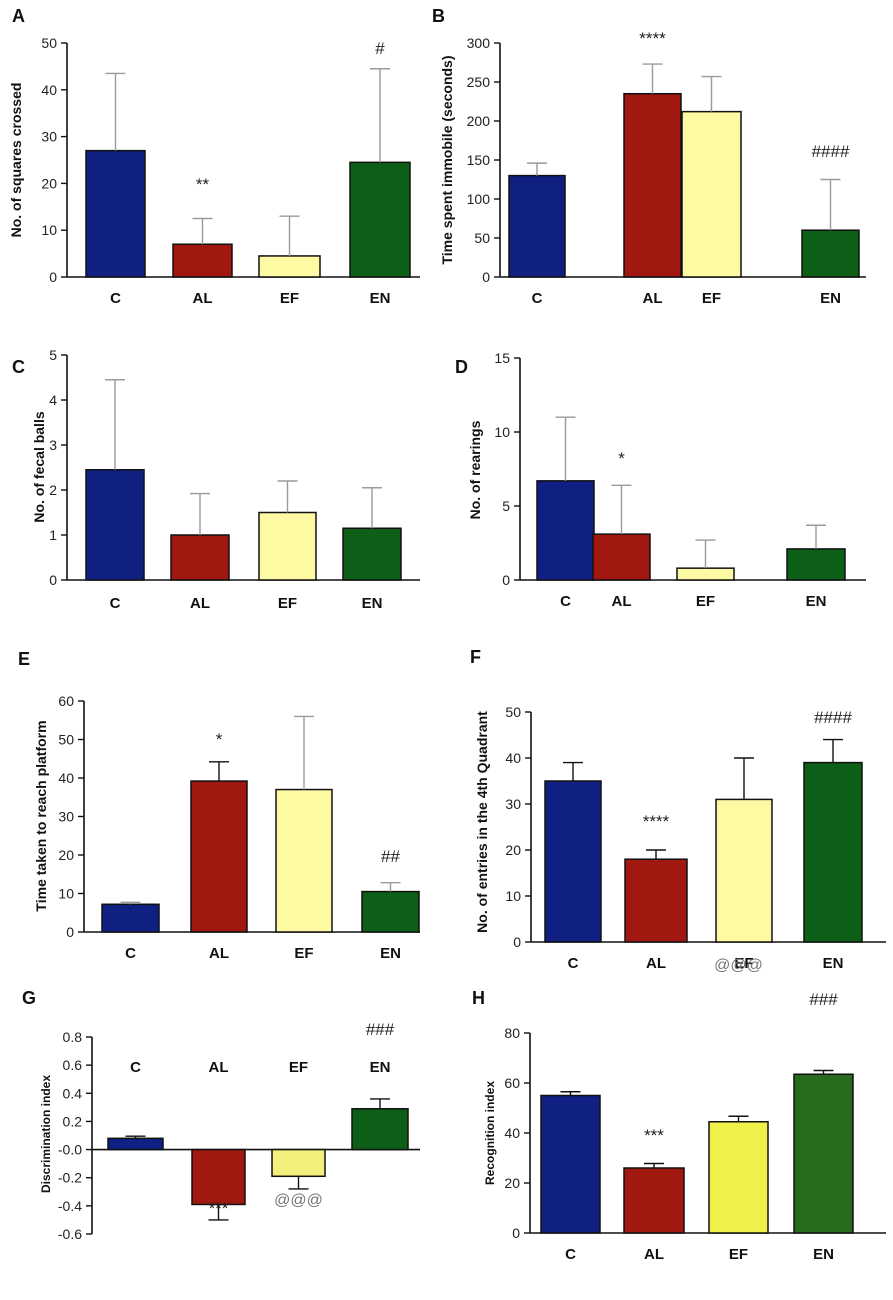  I want to click on y-tick-label: 100, so click(479, 199).